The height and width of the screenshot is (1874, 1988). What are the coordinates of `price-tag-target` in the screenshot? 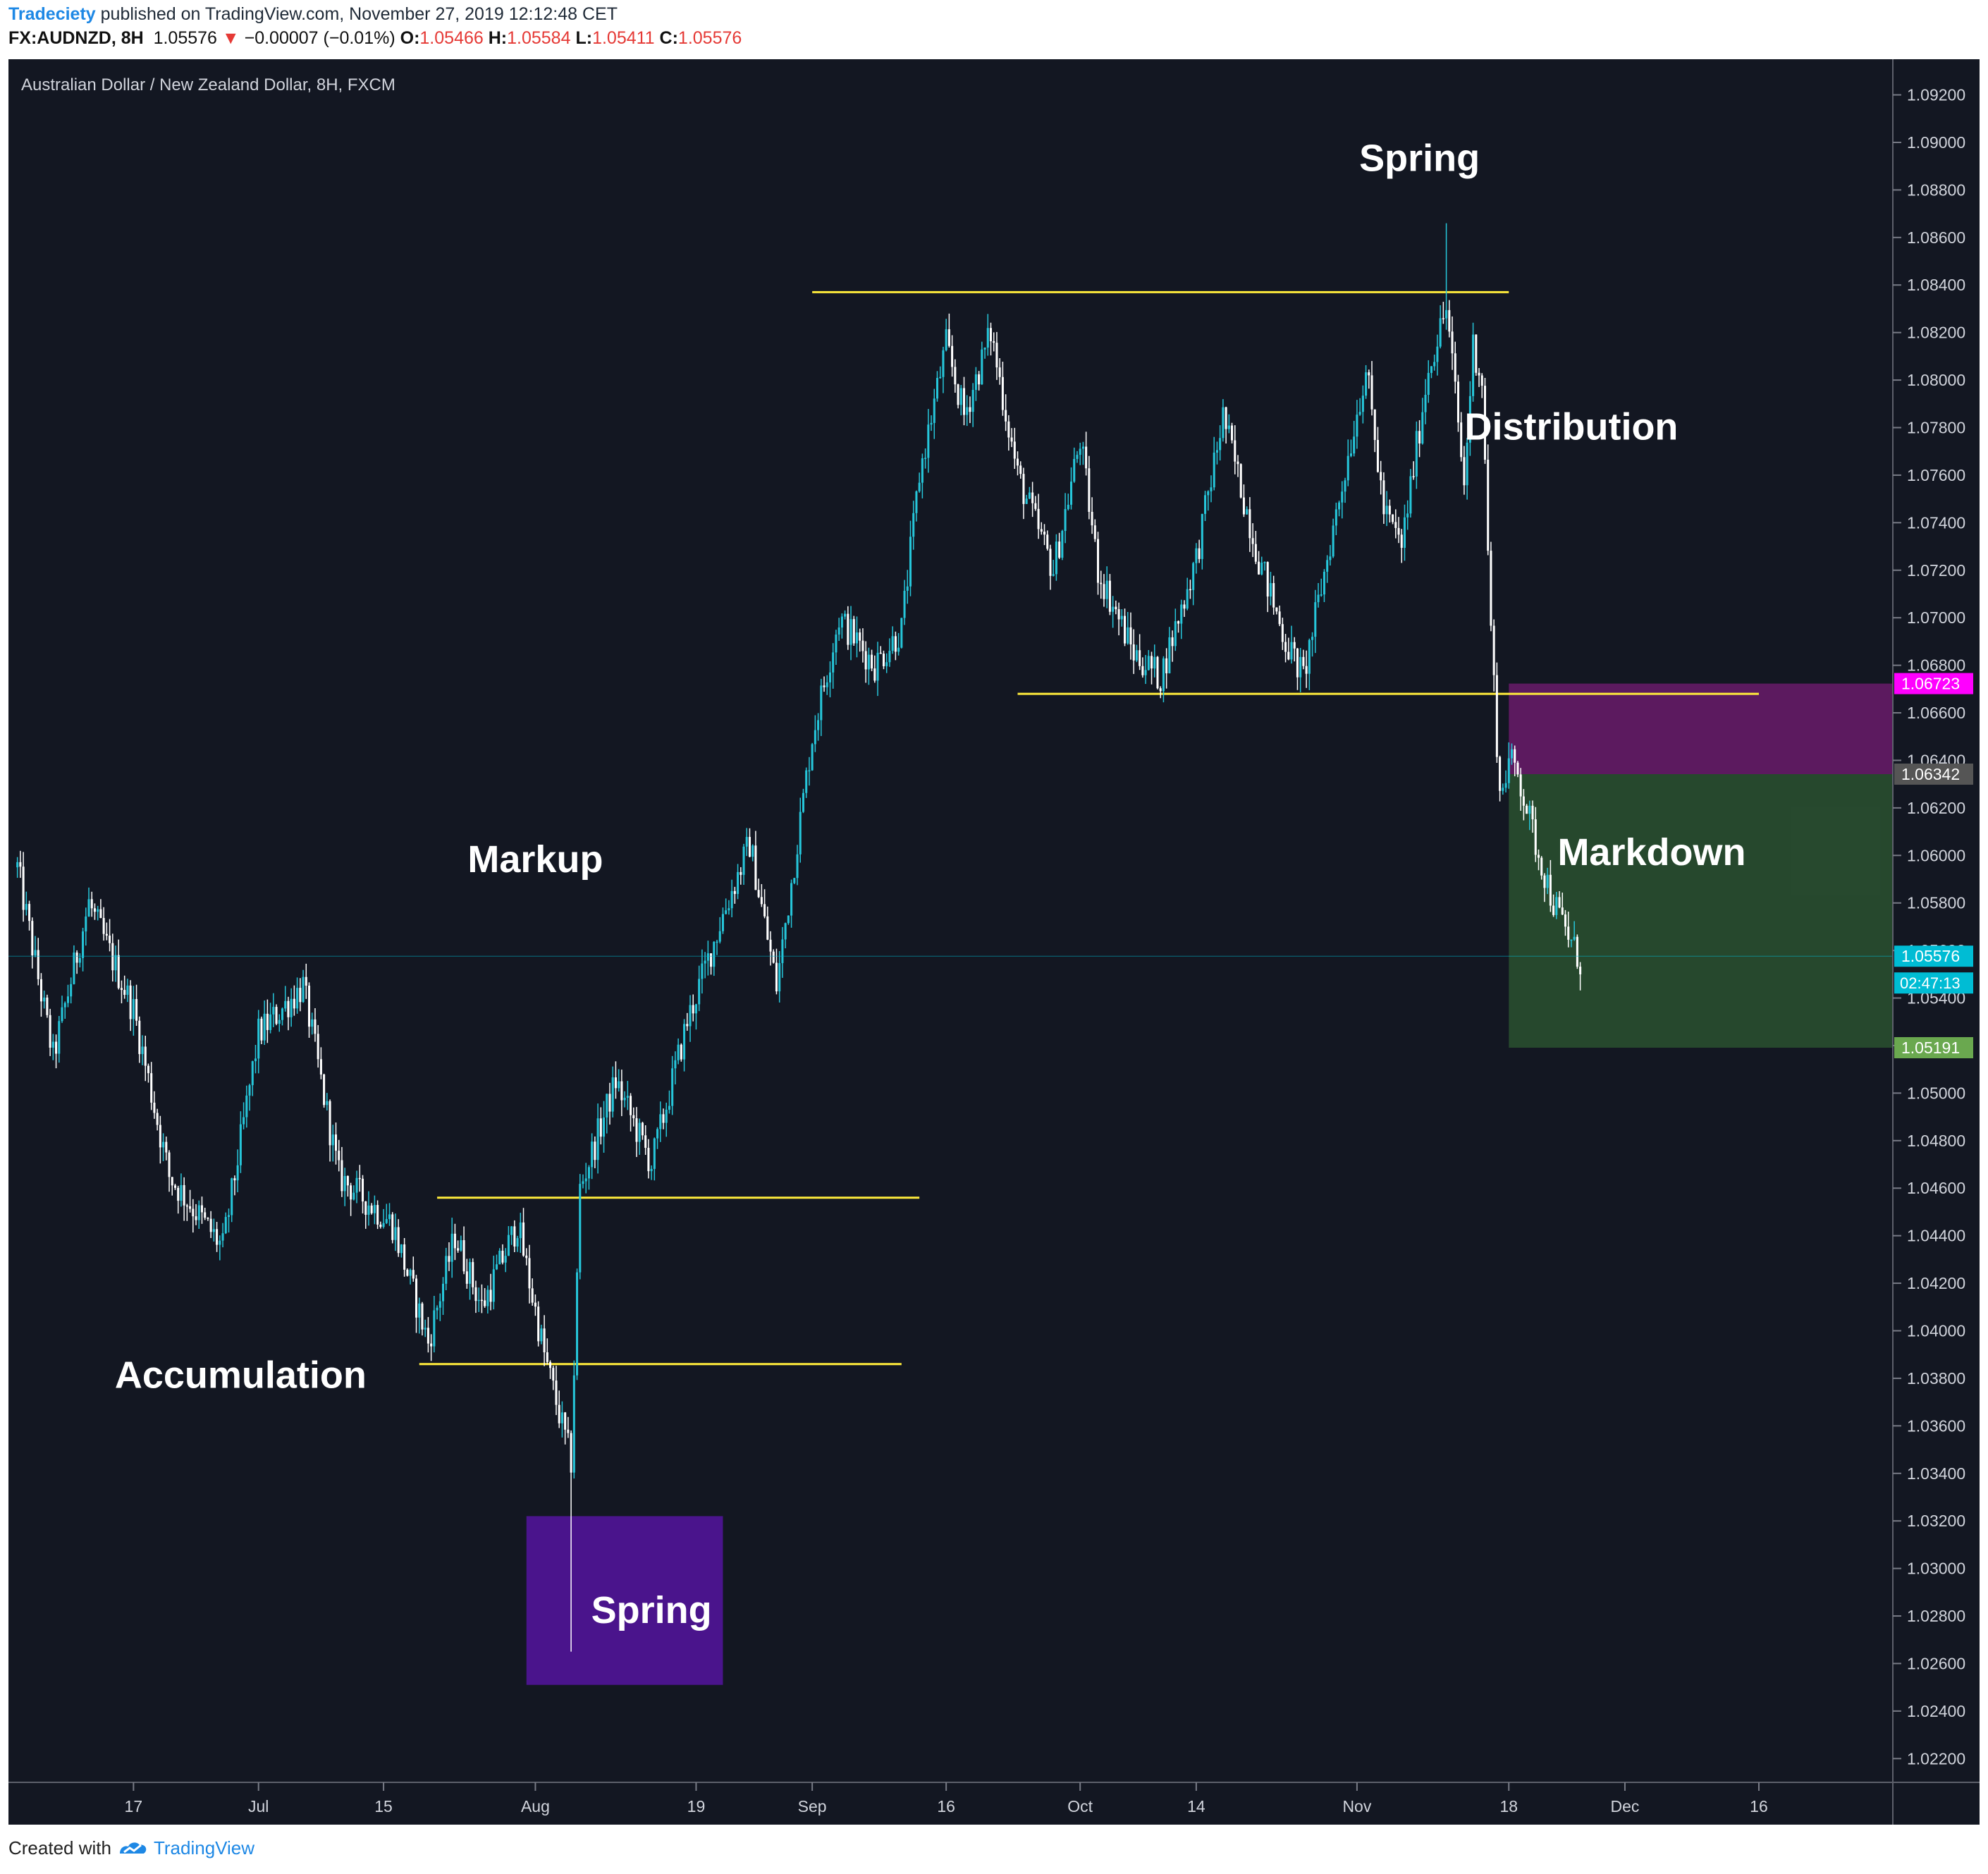 It's located at (1933, 1048).